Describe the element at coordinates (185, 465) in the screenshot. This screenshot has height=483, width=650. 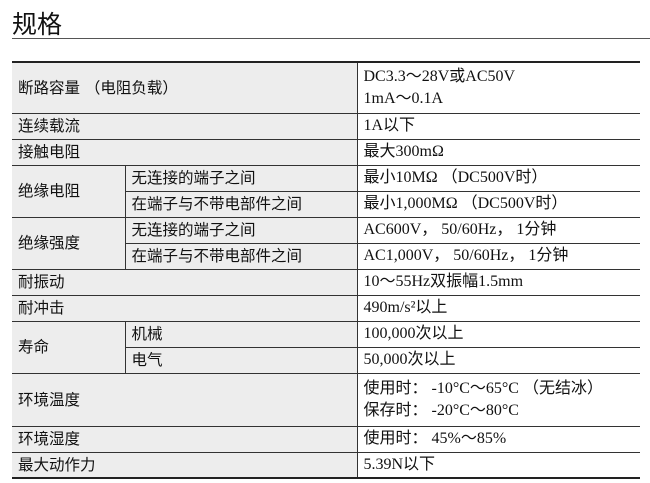
I see `row-label: 最大动作力` at that location.